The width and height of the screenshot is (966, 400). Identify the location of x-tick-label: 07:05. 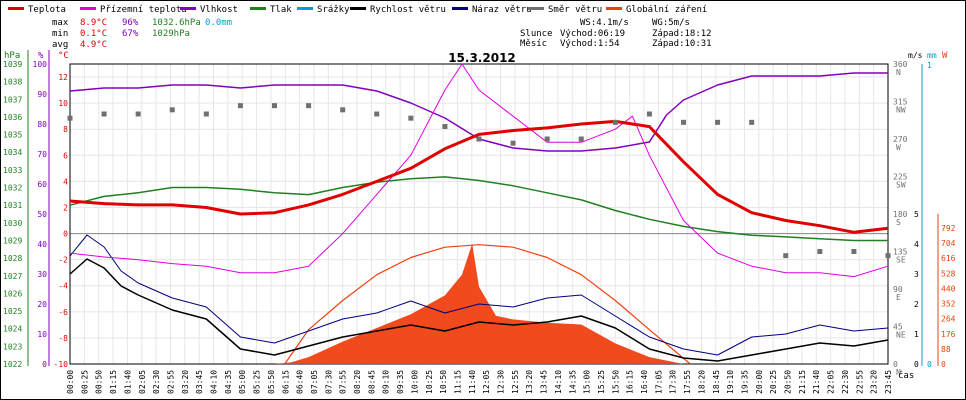
(314, 382).